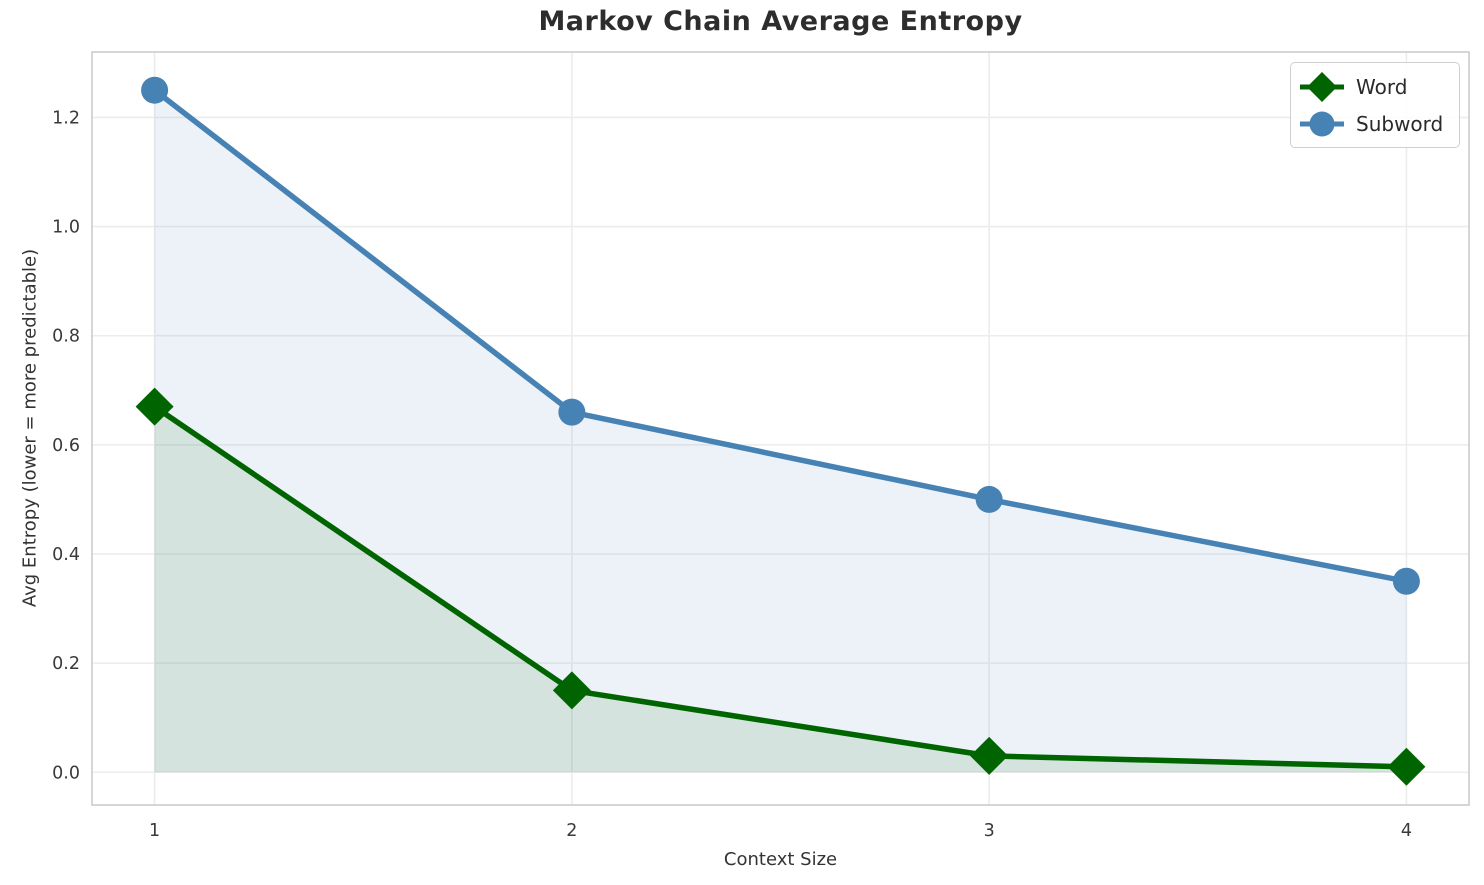 This screenshot has width=1484, height=885. What do you see at coordinates (66, 664) in the screenshot?
I see `y-tick-label: 0.2` at bounding box center [66, 664].